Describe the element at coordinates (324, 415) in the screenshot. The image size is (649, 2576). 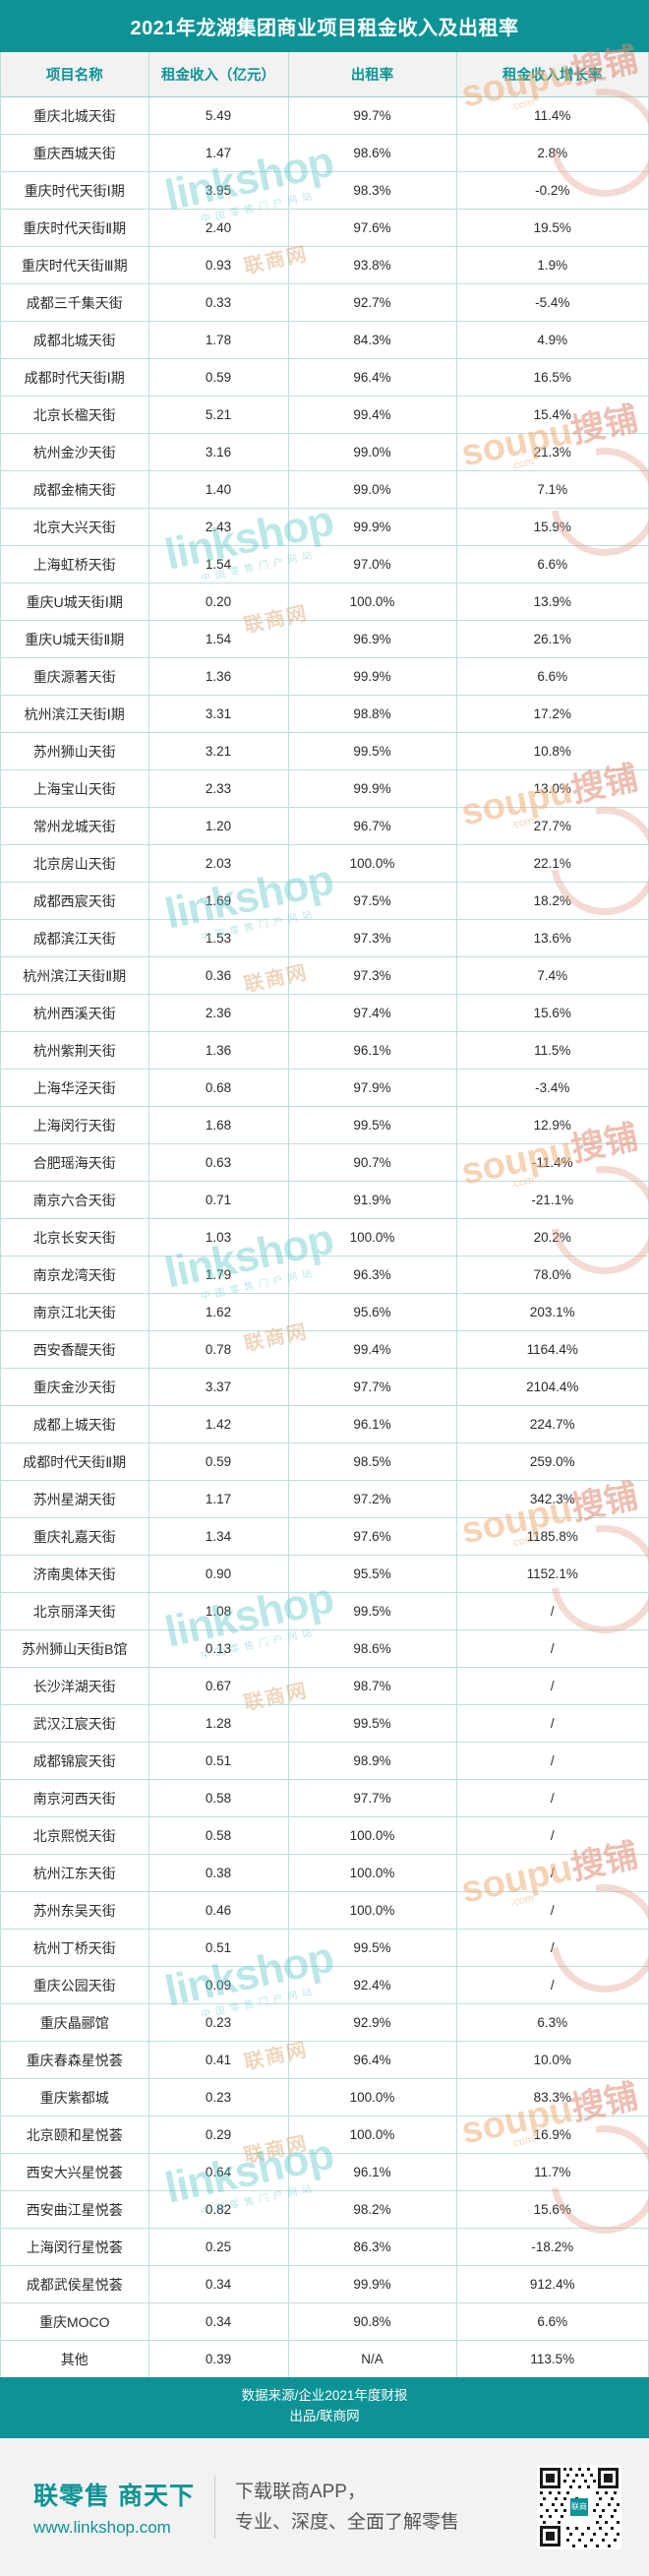
I see `table-row: 北京长楹天街 5.21 99.4% 15.4%` at that location.